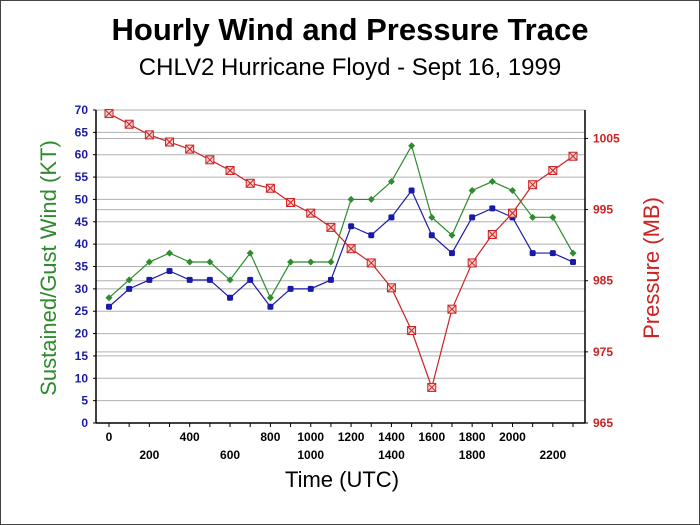 The height and width of the screenshot is (525, 700). I want to click on left-axis-ticks: 0 5 10 15 20 25 30 35 40 45 50 55 60 65 70, so click(85, 266).